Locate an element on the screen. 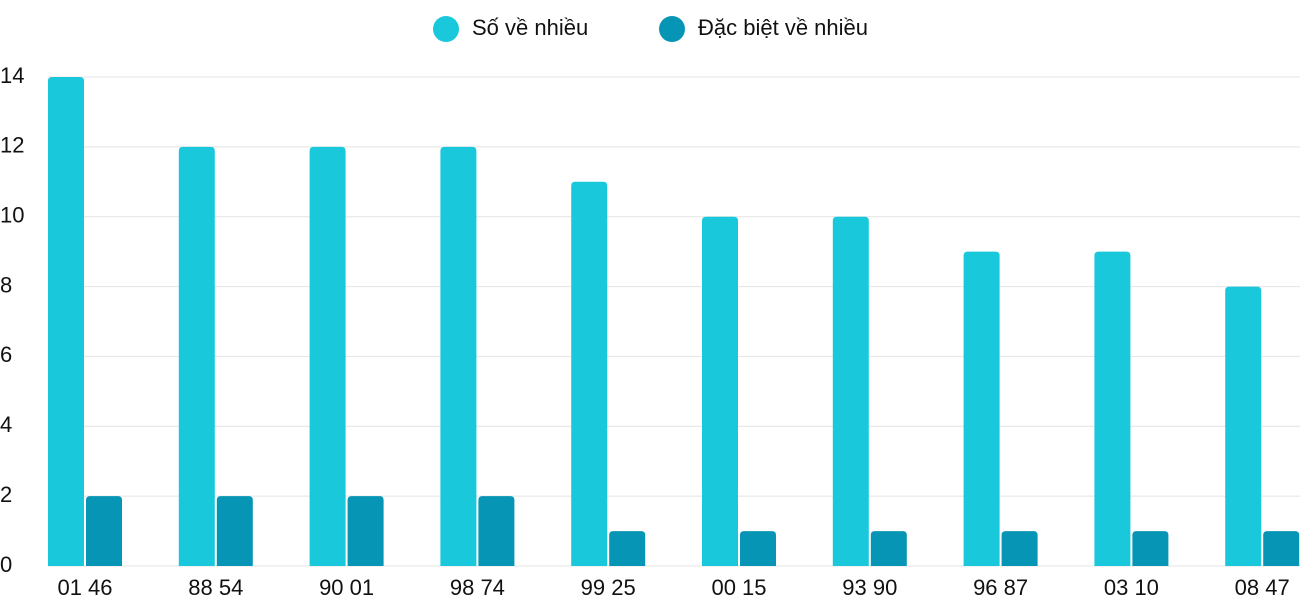  x-tick-label: 93 90 is located at coordinates (869, 587).